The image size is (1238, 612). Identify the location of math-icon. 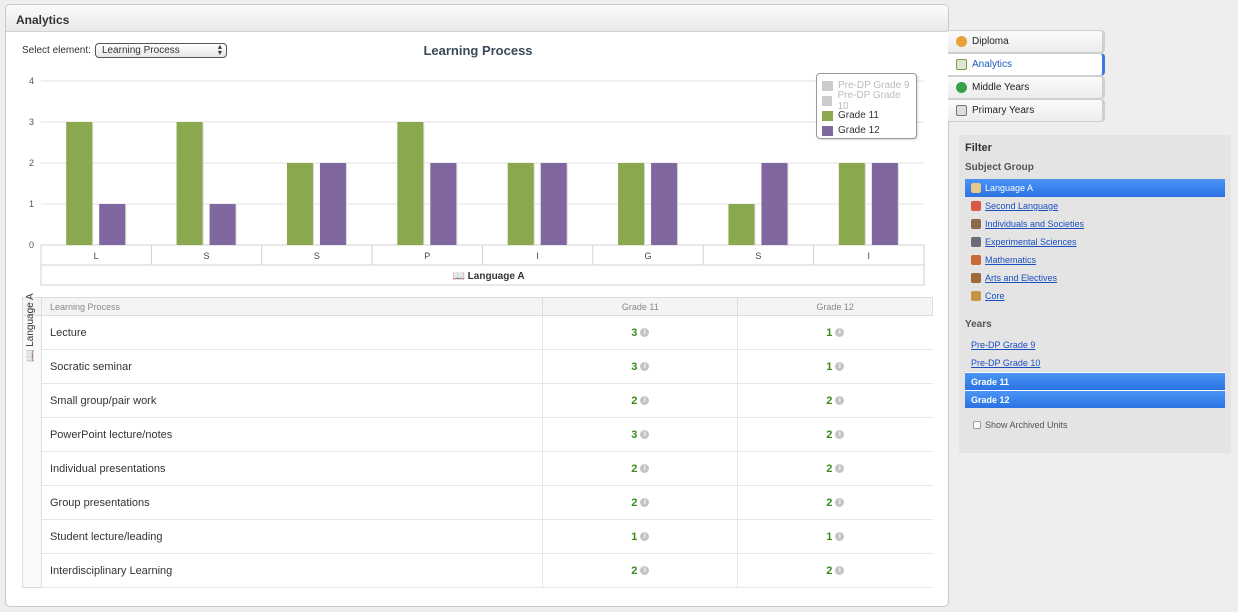
(976, 260).